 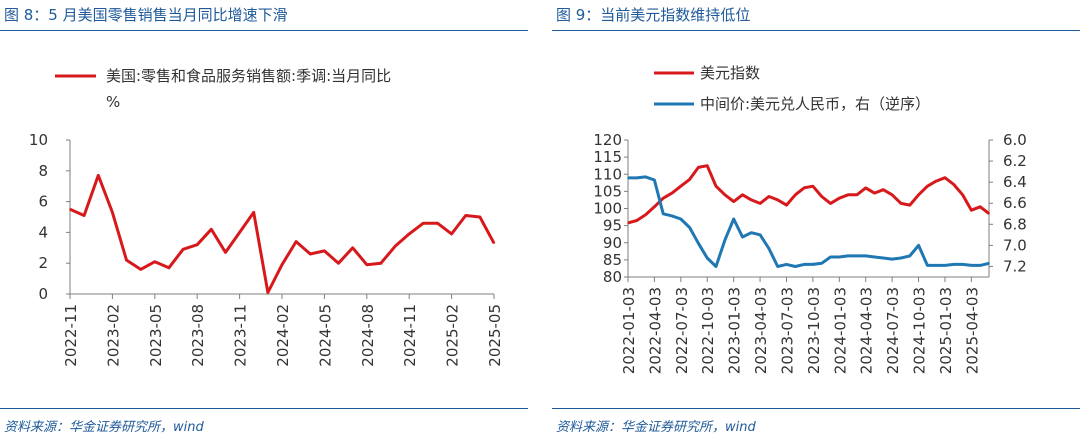 What do you see at coordinates (1015, 266) in the screenshot?
I see `y2-tick-label: 7.2` at bounding box center [1015, 266].